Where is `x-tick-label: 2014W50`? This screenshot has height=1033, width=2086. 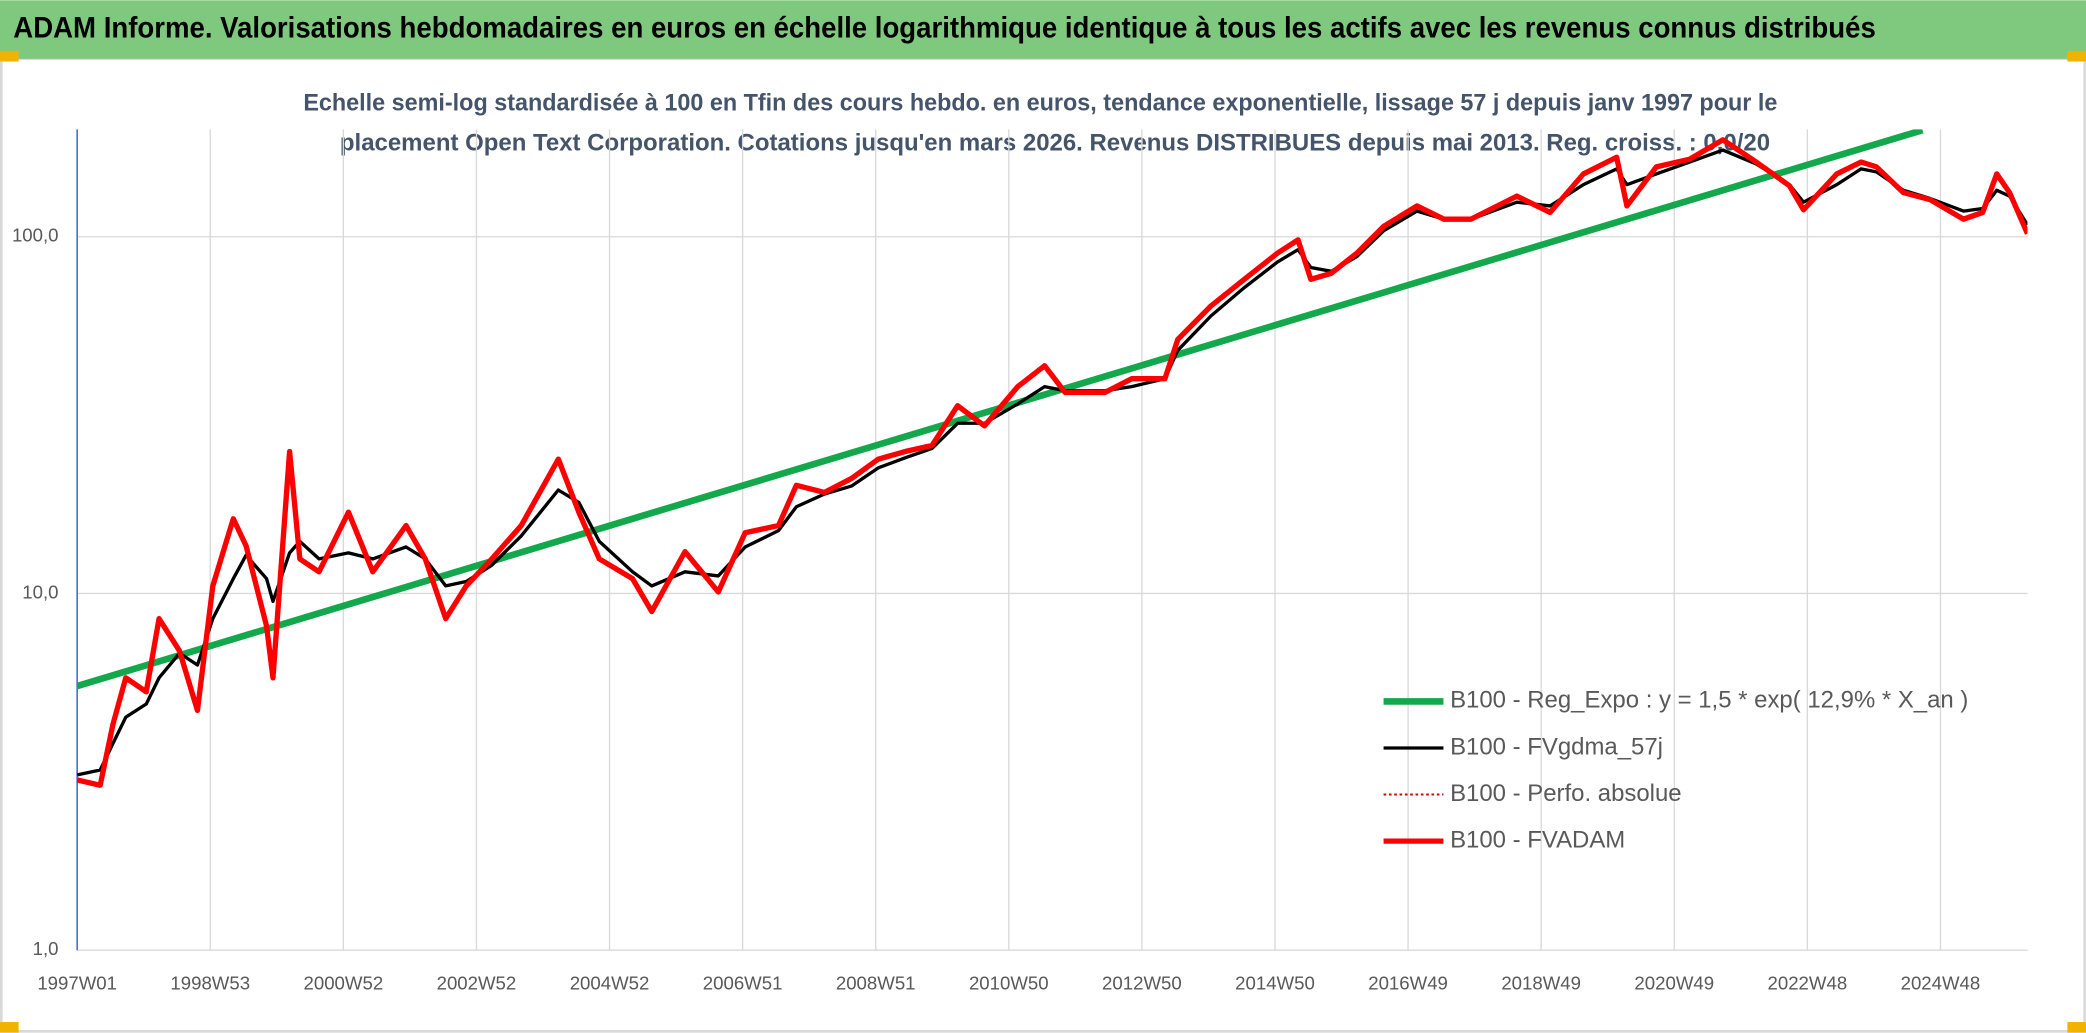
x-tick-label: 2014W50 is located at coordinates (1275, 983).